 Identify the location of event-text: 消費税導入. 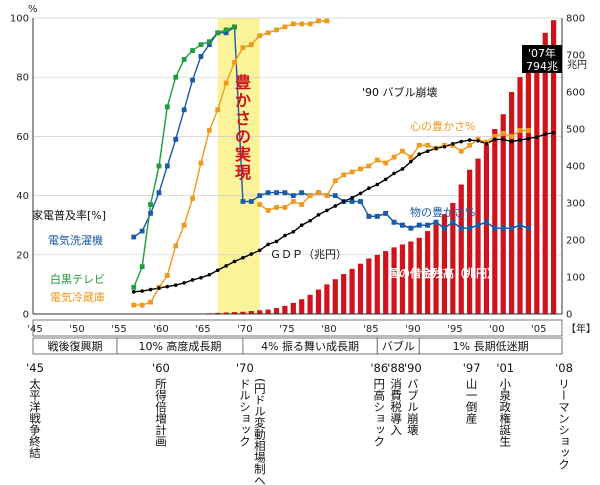
(396, 406).